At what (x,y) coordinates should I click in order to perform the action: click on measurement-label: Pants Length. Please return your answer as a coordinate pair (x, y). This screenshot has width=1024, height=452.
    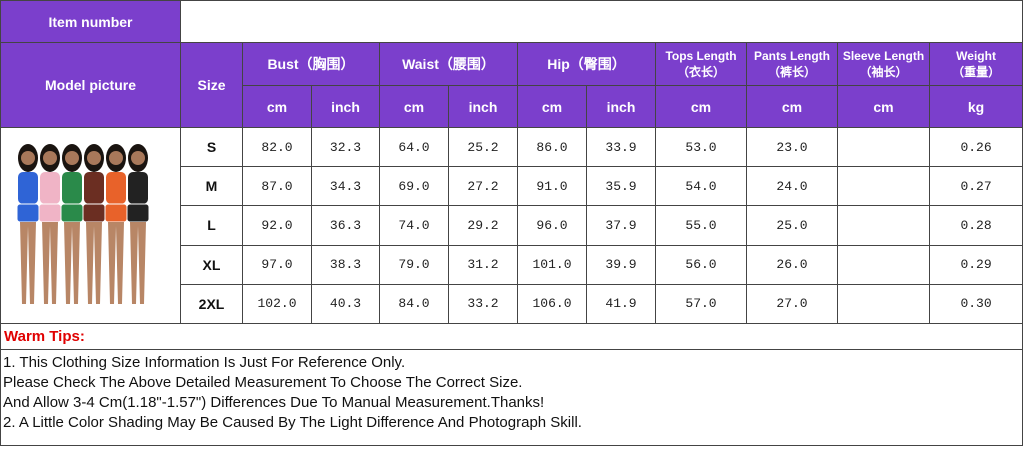
    Looking at the image, I should click on (791, 56).